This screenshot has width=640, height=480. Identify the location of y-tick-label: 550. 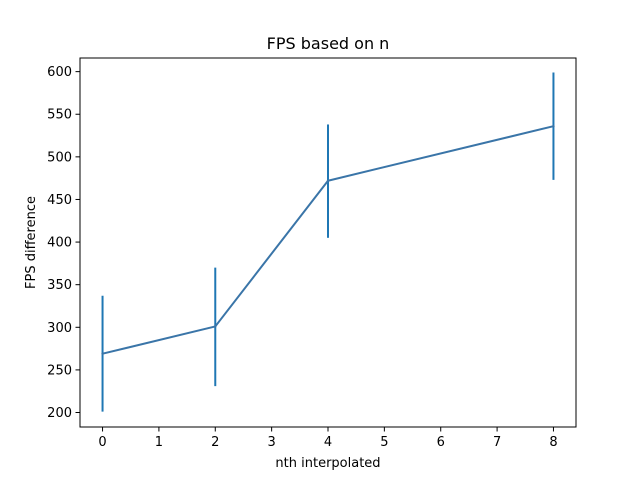
(59, 115).